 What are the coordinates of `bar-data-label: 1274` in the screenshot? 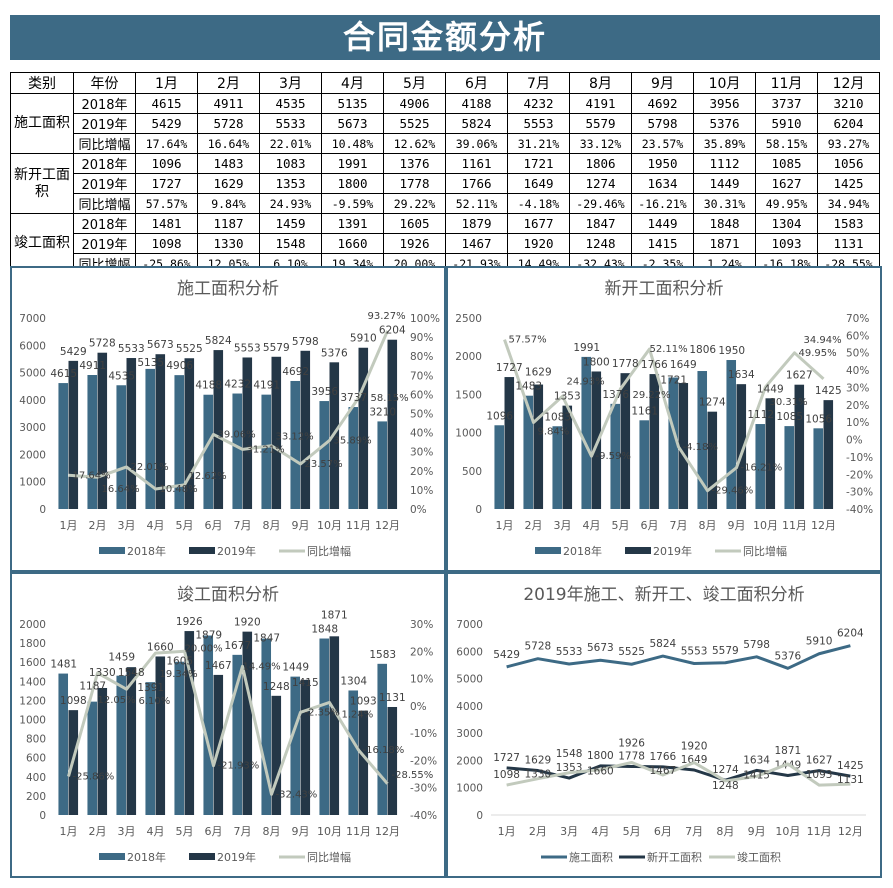 It's located at (712, 403).